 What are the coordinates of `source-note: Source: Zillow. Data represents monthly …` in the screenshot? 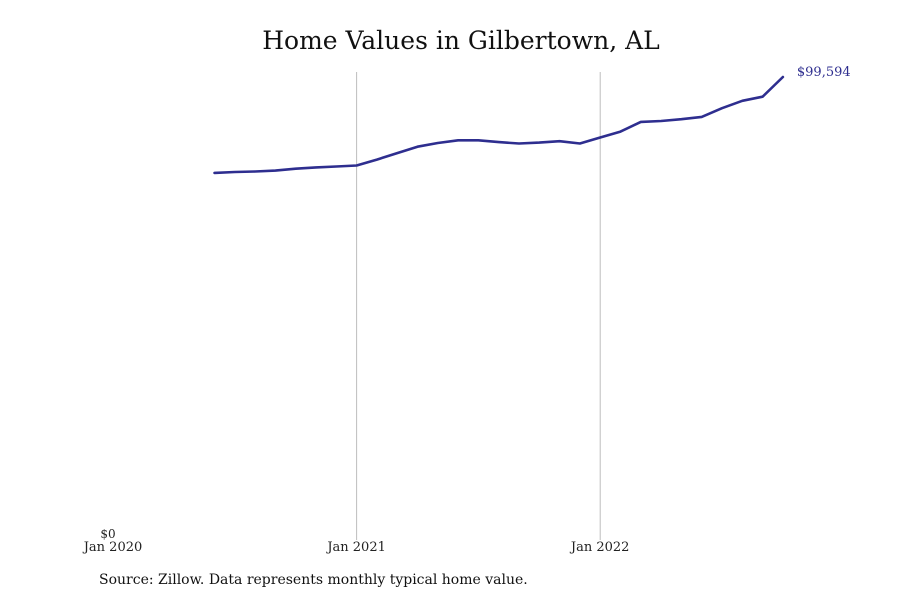 It's located at (313, 580).